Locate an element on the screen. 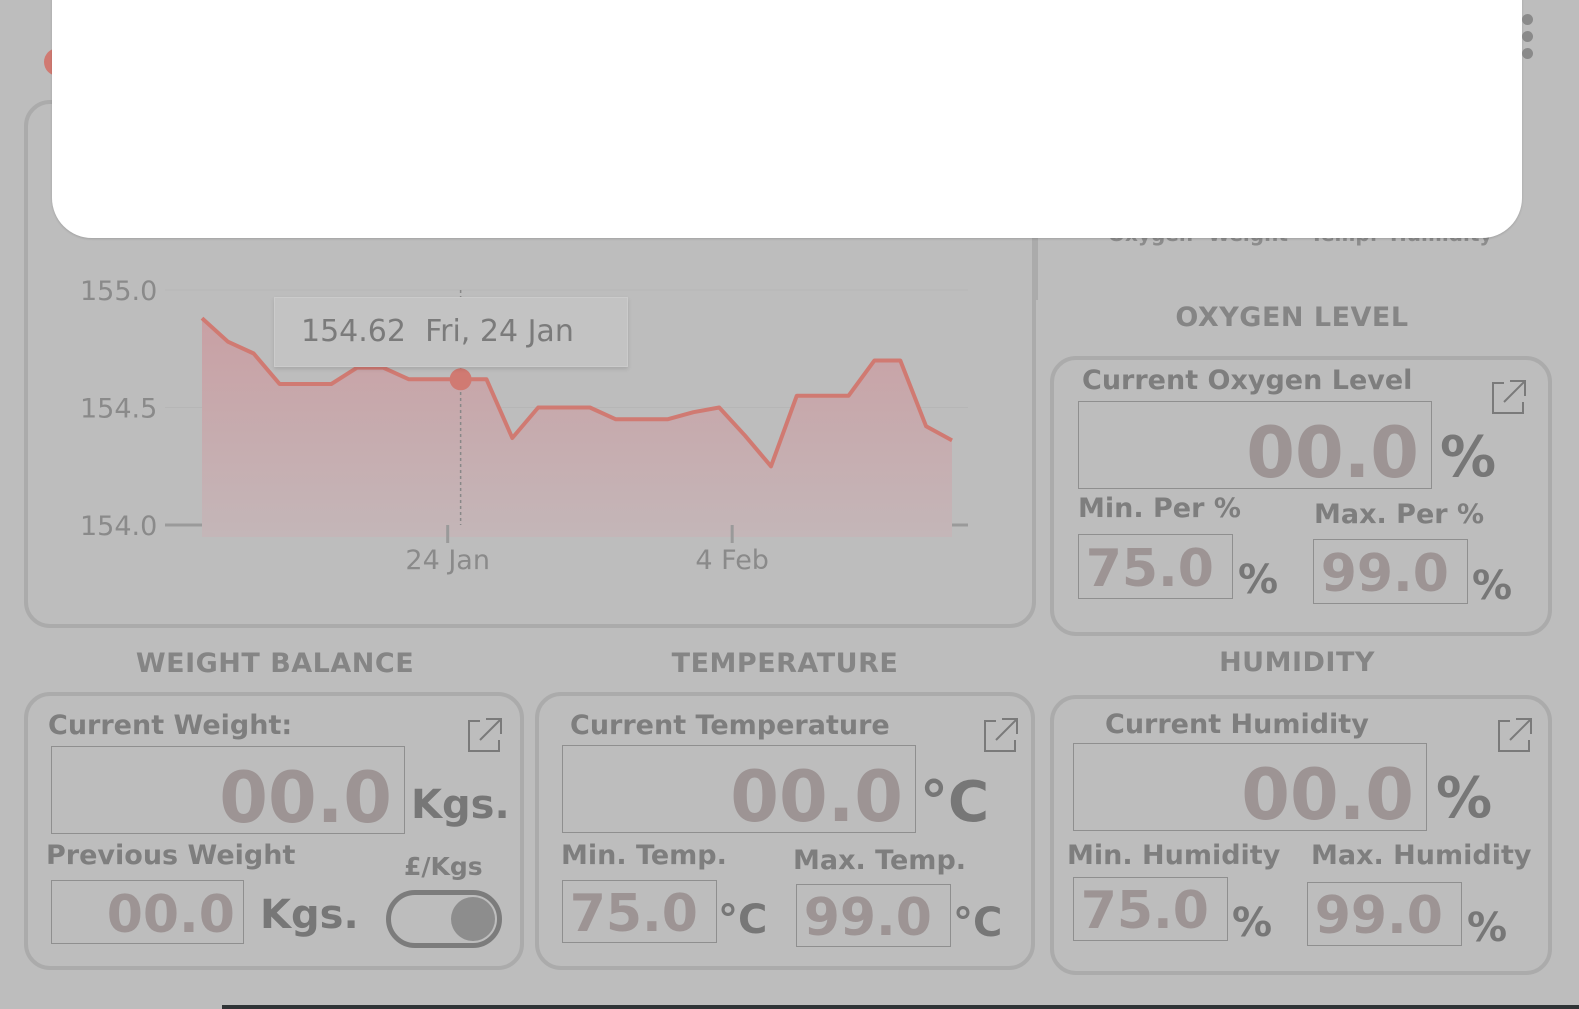  oxygen-max-unit: % is located at coordinates (1492, 586).